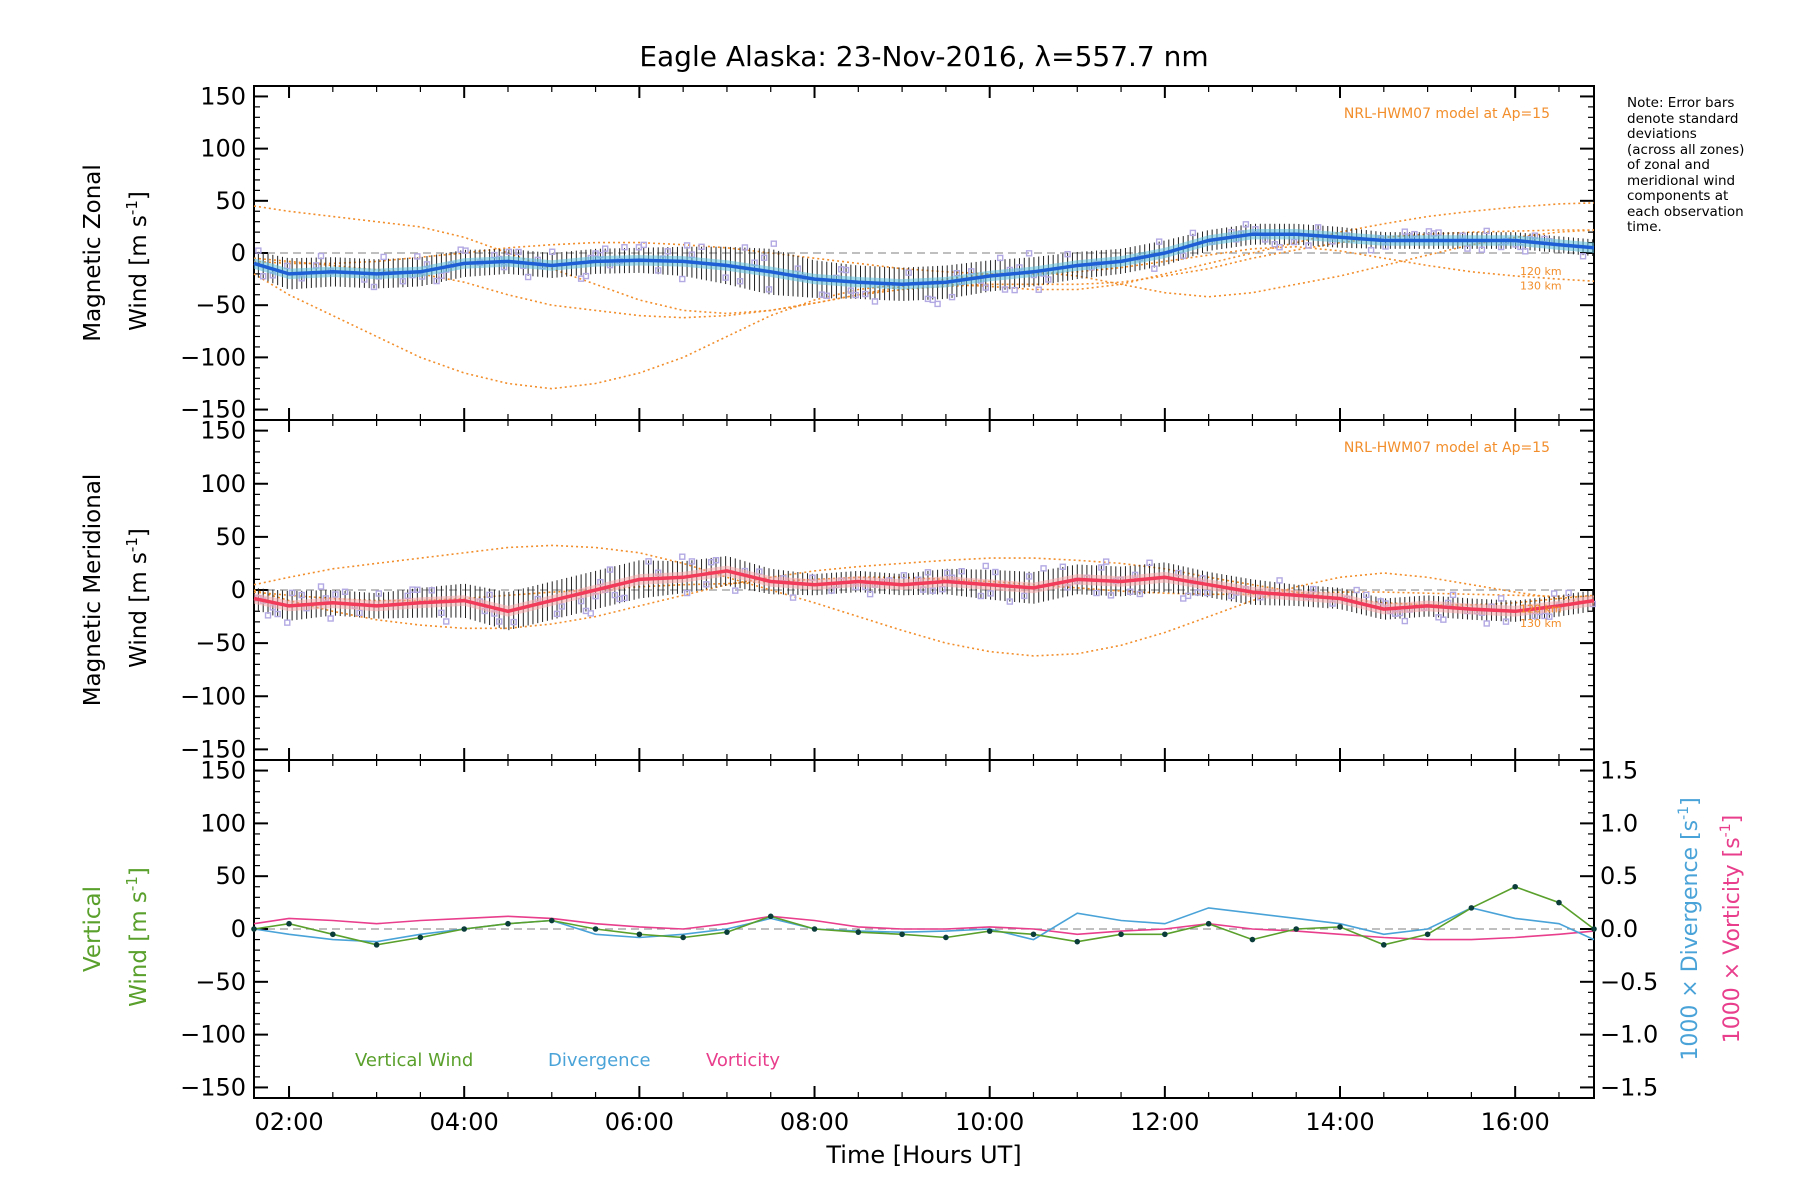  I want to click on meridional-y-tick-label: −100, so click(213, 696).